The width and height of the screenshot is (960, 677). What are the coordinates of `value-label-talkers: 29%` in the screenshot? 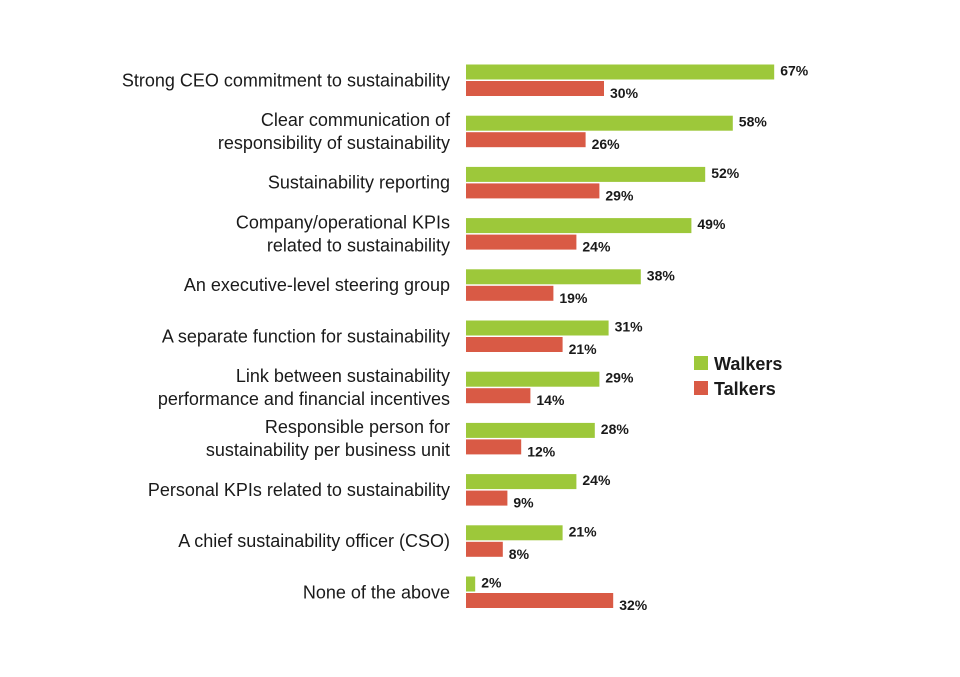 It's located at (619, 195).